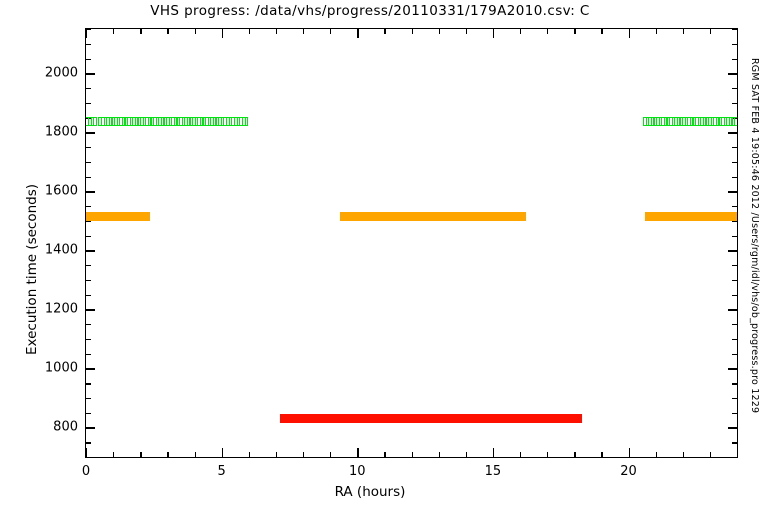  Describe the element at coordinates (221, 471) in the screenshot. I see `x-axis-tick-label: 5` at that location.